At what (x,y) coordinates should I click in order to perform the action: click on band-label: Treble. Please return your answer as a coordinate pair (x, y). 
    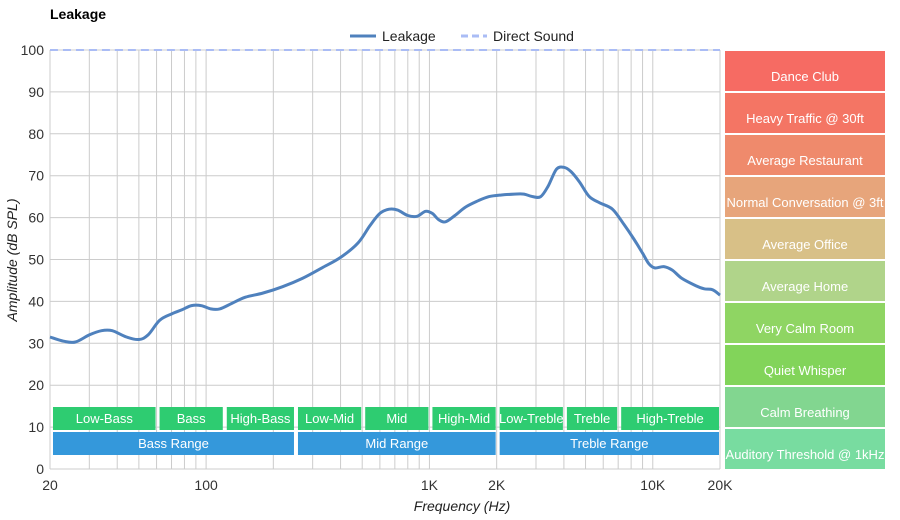
    Looking at the image, I should click on (592, 418).